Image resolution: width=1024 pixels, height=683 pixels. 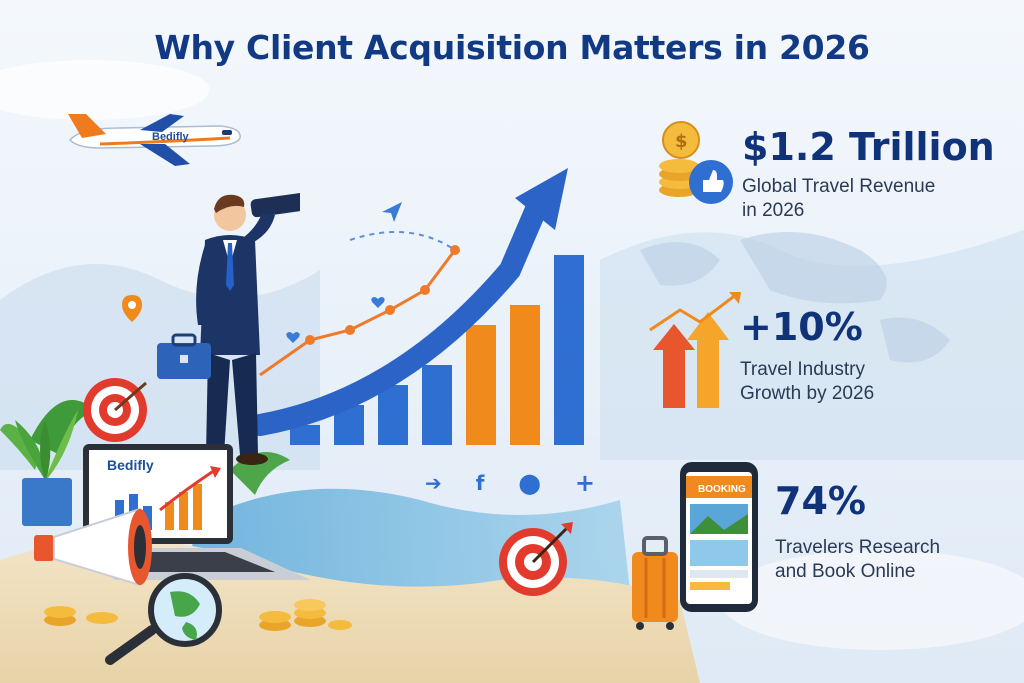 What do you see at coordinates (541, 199) in the screenshot?
I see `trend-arrowhead-icon` at bounding box center [541, 199].